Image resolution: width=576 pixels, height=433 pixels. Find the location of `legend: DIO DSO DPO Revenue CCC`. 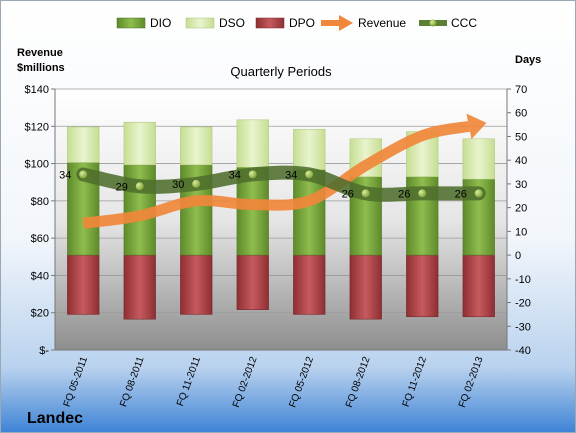

legend: DIO DSO DPO Revenue CCC is located at coordinates (296, 23).